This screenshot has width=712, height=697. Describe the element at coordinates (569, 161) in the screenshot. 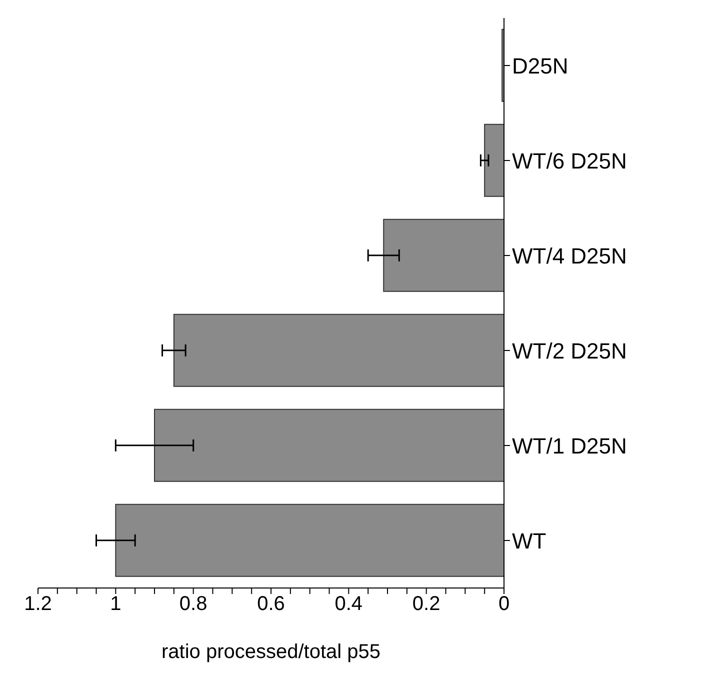

I see `y-tick-label: WT/6 D25N` at that location.